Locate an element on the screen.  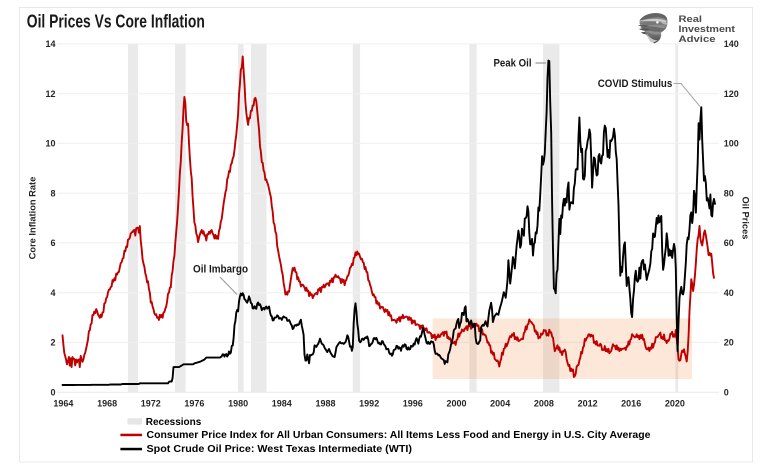
svg-text: 60 is located at coordinates (729, 243).